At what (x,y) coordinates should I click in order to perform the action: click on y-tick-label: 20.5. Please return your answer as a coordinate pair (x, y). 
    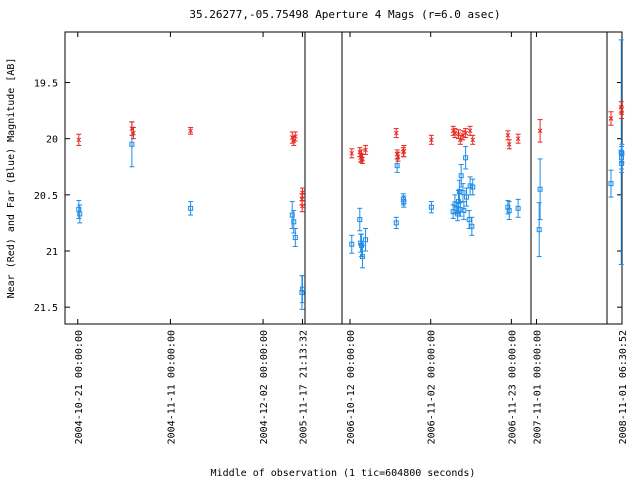
    Looking at the image, I should click on (46, 196).